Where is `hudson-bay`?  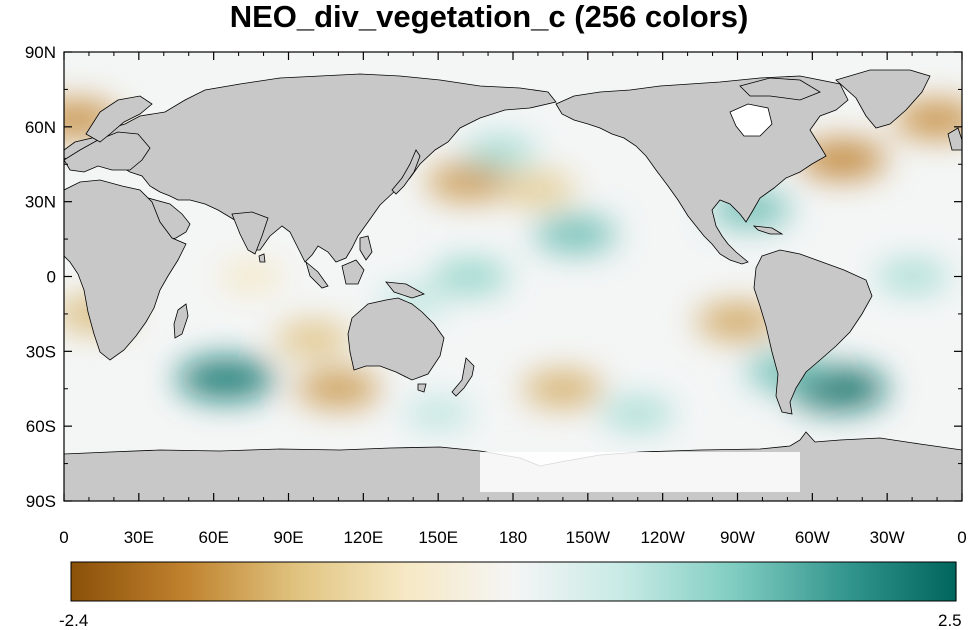
hudson-bay is located at coordinates (751, 120).